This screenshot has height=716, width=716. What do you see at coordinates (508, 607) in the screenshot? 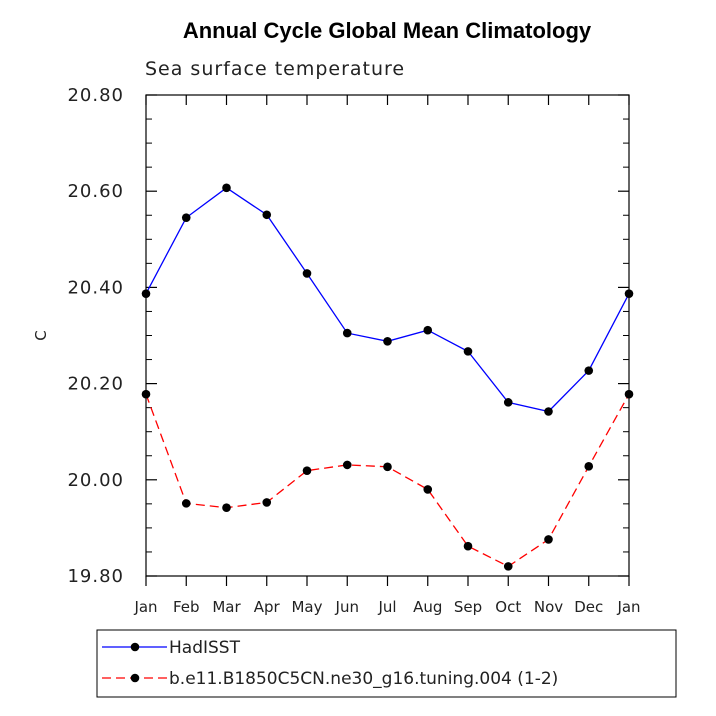
I see `x-tick-label: Oct` at bounding box center [508, 607].